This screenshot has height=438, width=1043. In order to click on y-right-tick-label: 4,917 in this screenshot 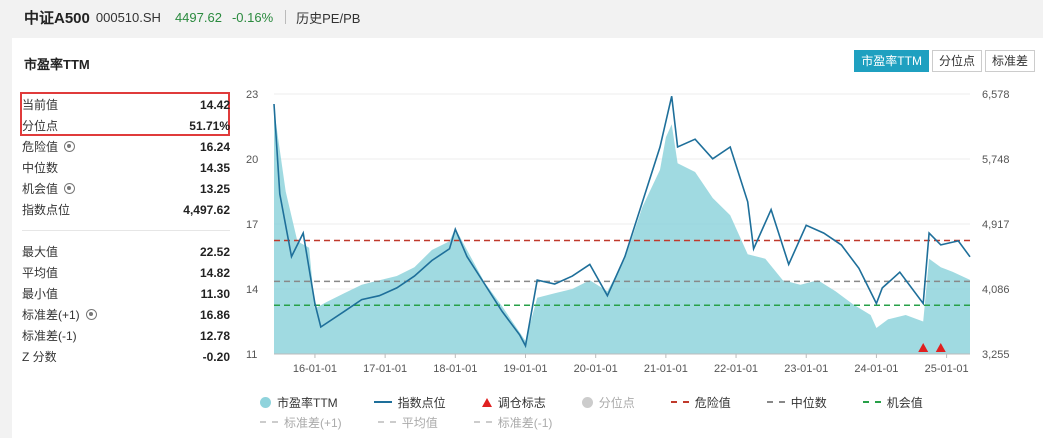, I will do `click(996, 225)`.